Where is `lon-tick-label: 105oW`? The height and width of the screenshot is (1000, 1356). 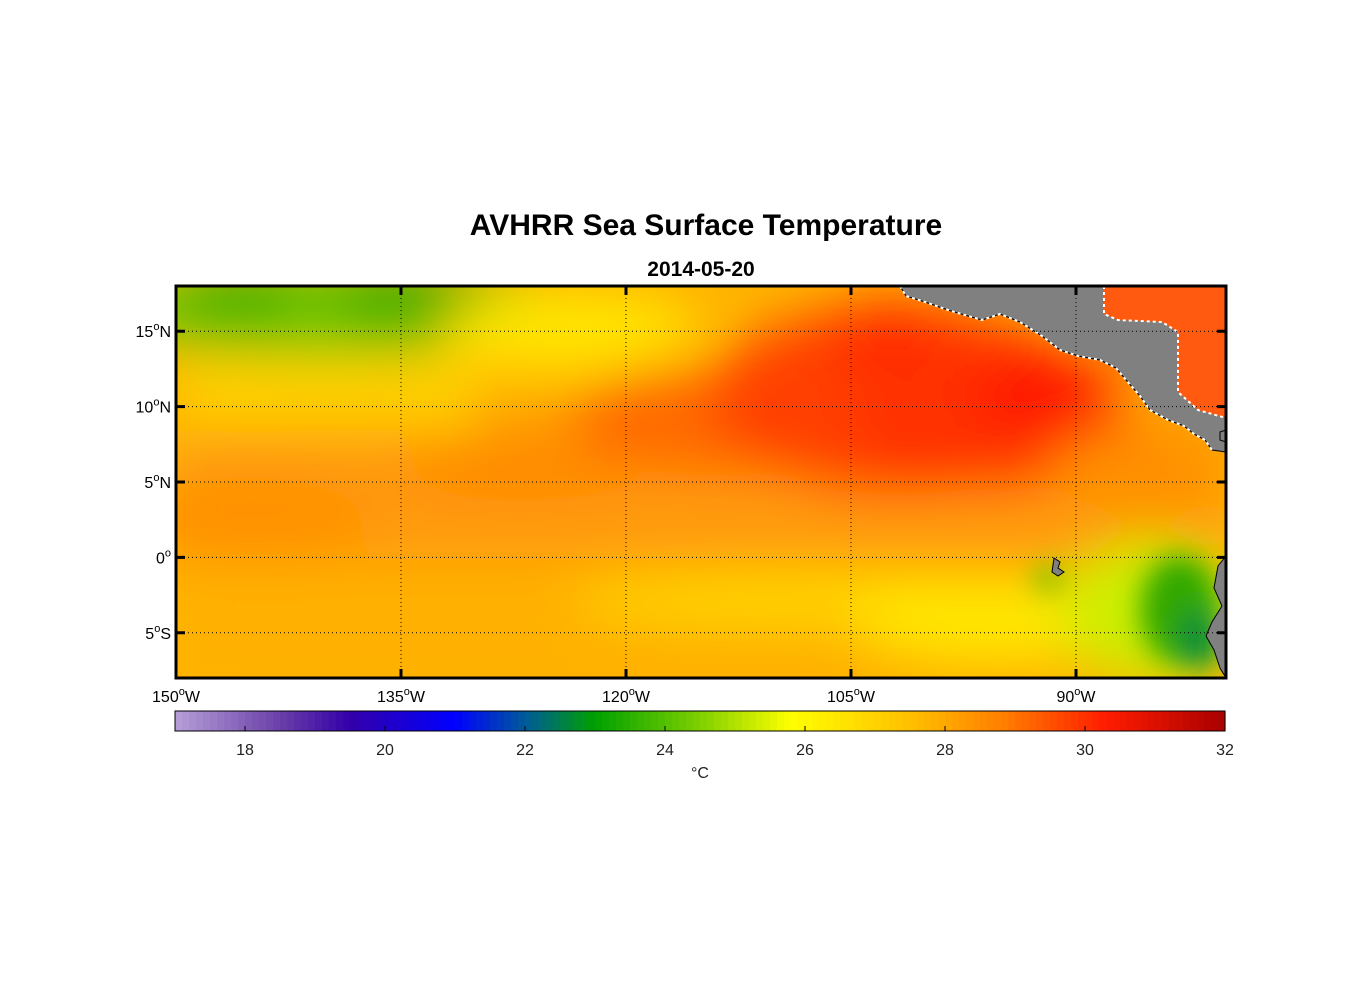 lon-tick-label: 105oW is located at coordinates (851, 696).